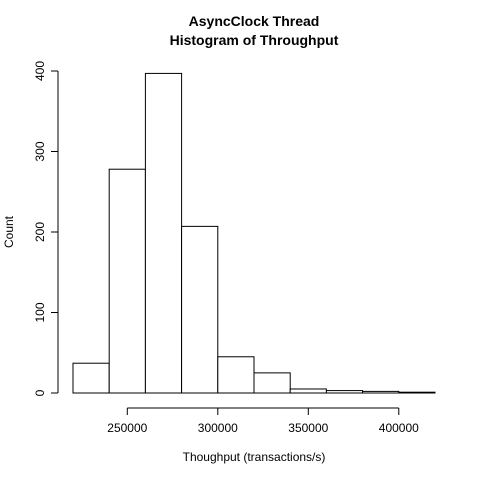 Image resolution: width=480 pixels, height=480 pixels. I want to click on x-tick-label-1: 300000, so click(218, 428).